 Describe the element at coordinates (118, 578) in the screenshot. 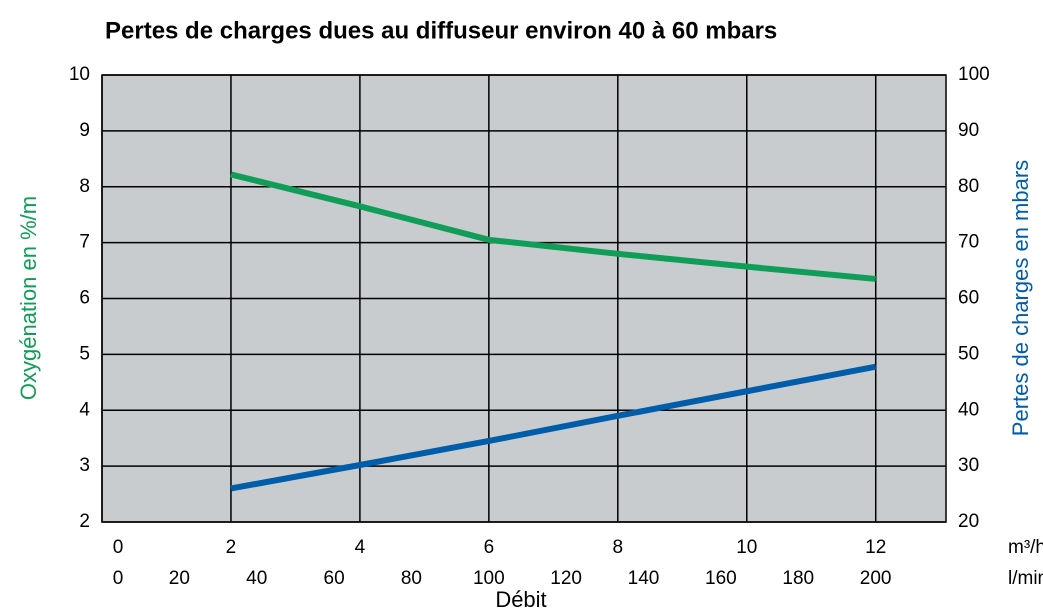

I see `x2-tick-label: 0` at that location.